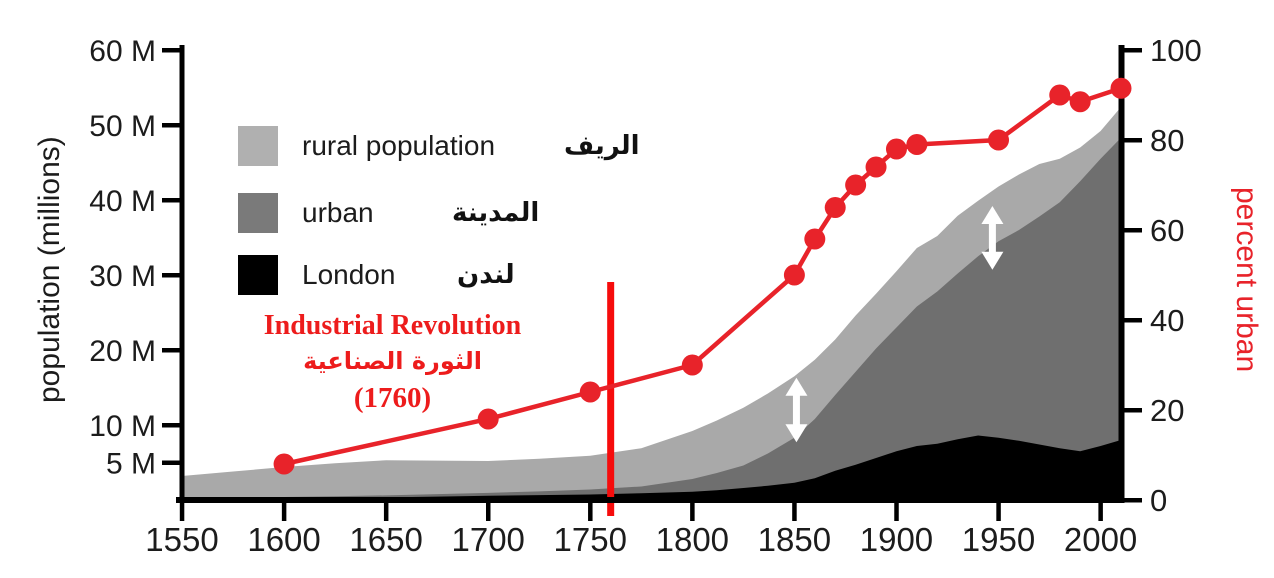 The width and height of the screenshot is (1274, 578). What do you see at coordinates (651, 467) in the screenshot?
I see `london-area` at bounding box center [651, 467].